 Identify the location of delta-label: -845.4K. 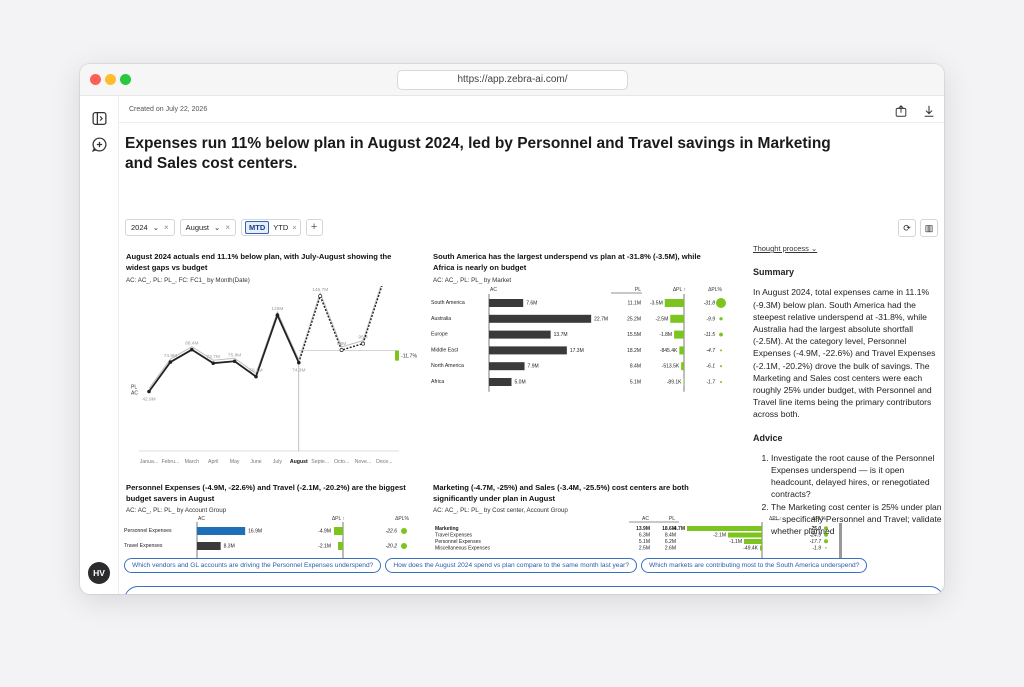
(669, 351).